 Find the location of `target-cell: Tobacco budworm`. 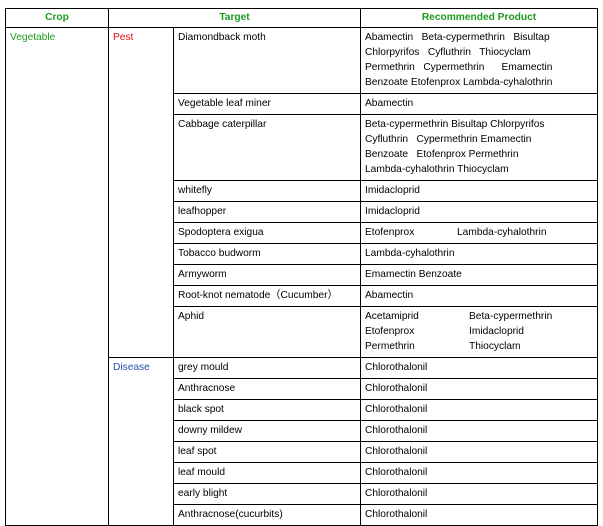

target-cell: Tobacco budworm is located at coordinates (267, 254).